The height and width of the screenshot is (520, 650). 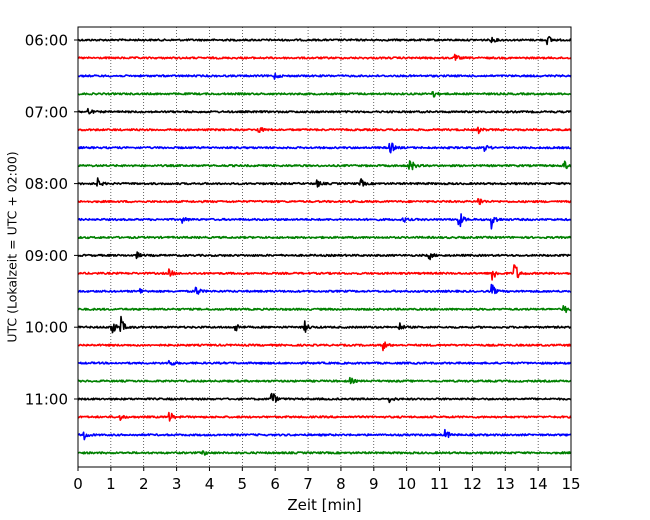 What do you see at coordinates (538, 484) in the screenshot?
I see `x-tick-label: 14` at bounding box center [538, 484].